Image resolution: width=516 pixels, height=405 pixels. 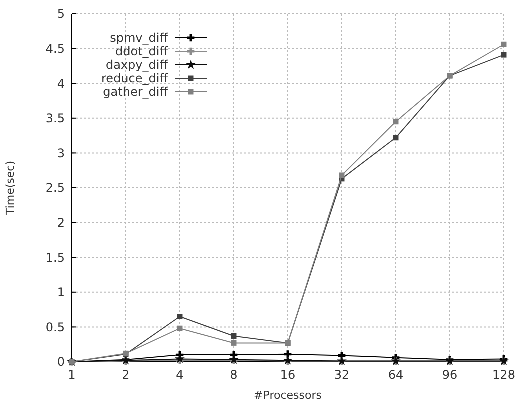 What do you see at coordinates (504, 375) in the screenshot?
I see `x-tick-label: 128` at bounding box center [504, 375].